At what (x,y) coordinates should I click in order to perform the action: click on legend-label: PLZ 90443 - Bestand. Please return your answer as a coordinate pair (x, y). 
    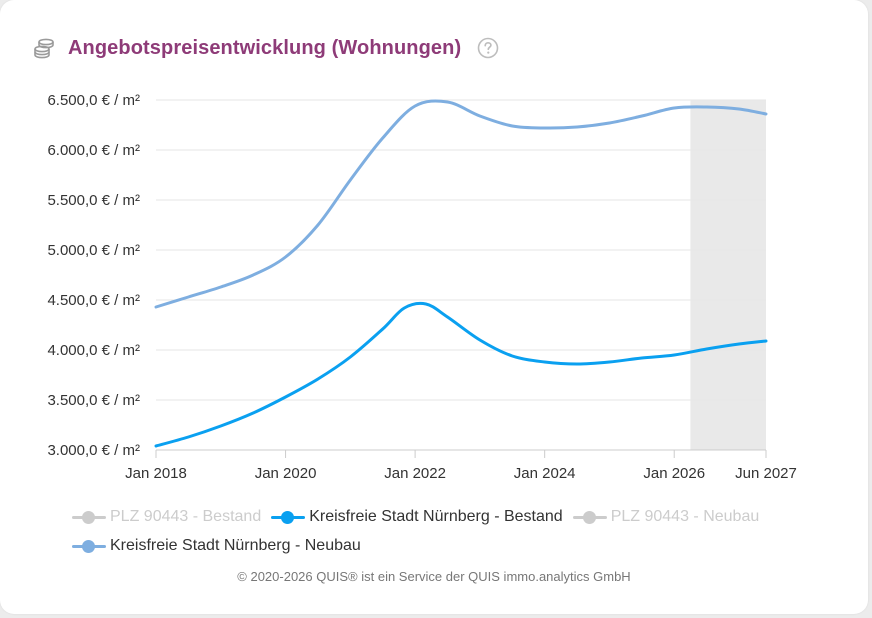
    Looking at the image, I should click on (186, 516).